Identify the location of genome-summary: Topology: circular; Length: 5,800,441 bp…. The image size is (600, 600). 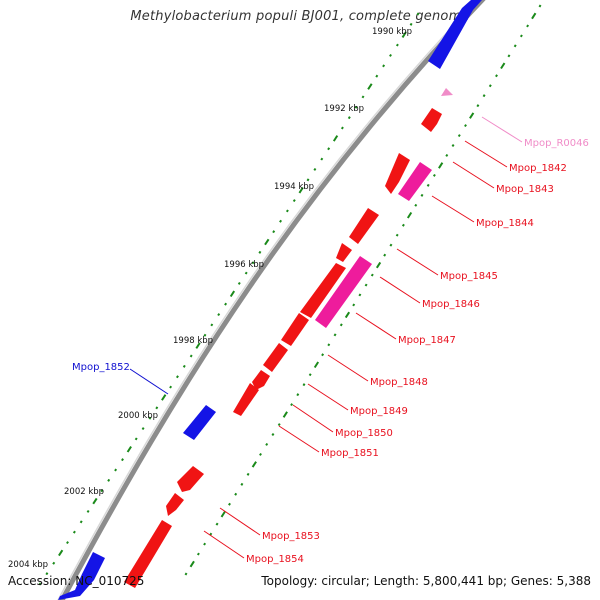
(426, 581).